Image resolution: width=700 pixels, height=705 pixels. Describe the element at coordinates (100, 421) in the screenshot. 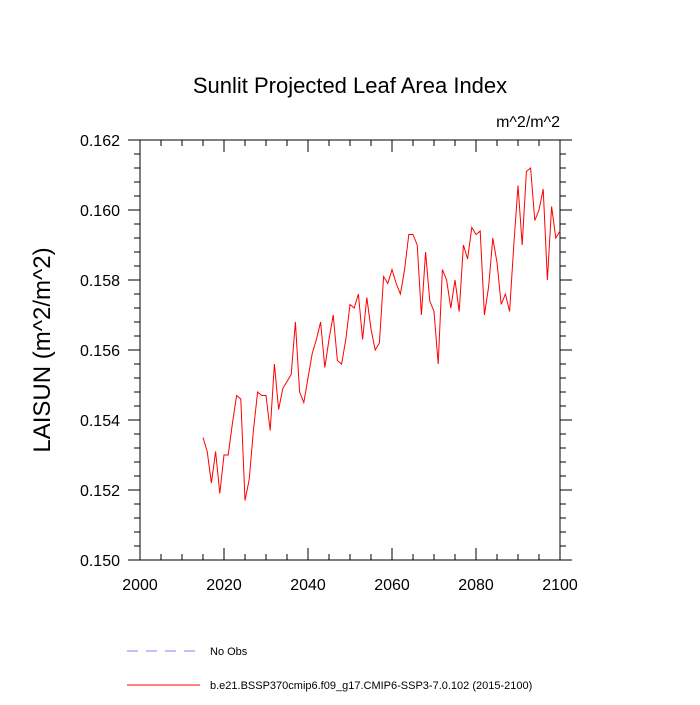

I see `y-tick-label: 0.154` at that location.